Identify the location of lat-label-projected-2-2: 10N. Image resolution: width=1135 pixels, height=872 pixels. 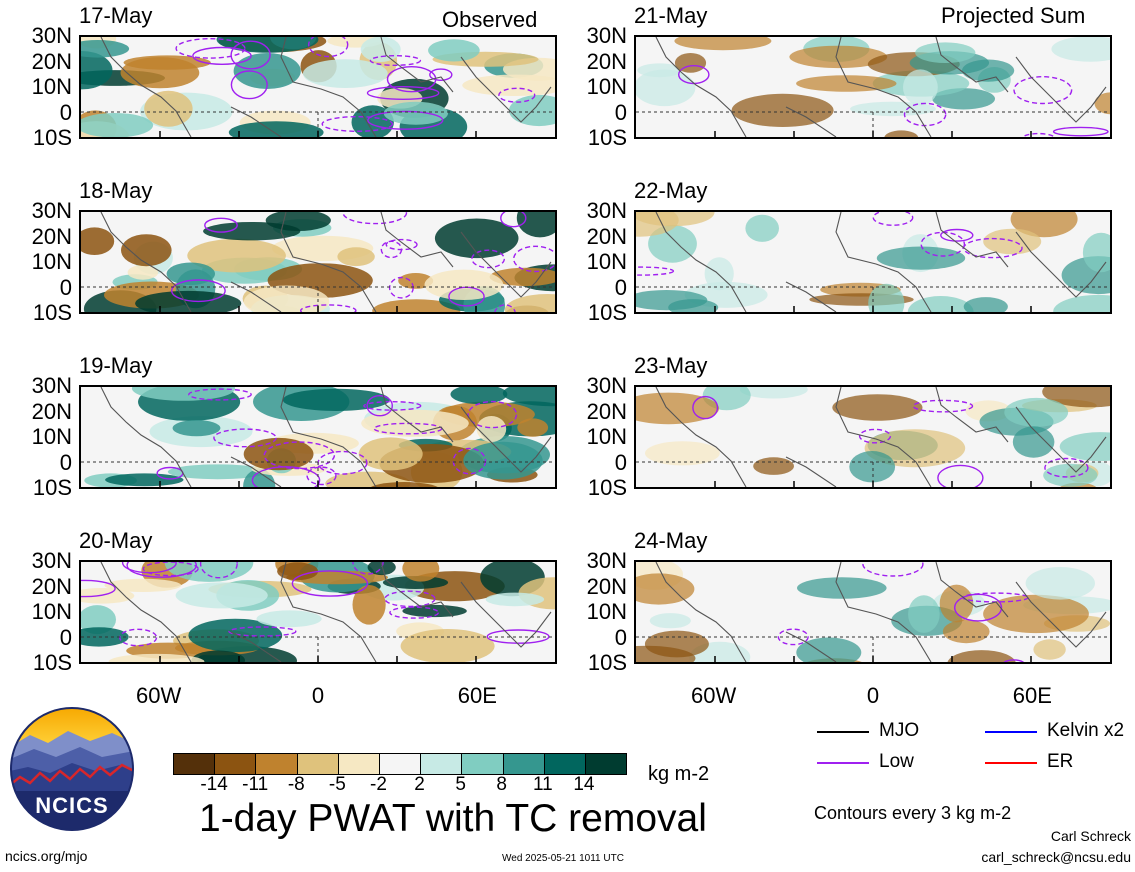
(606, 436).